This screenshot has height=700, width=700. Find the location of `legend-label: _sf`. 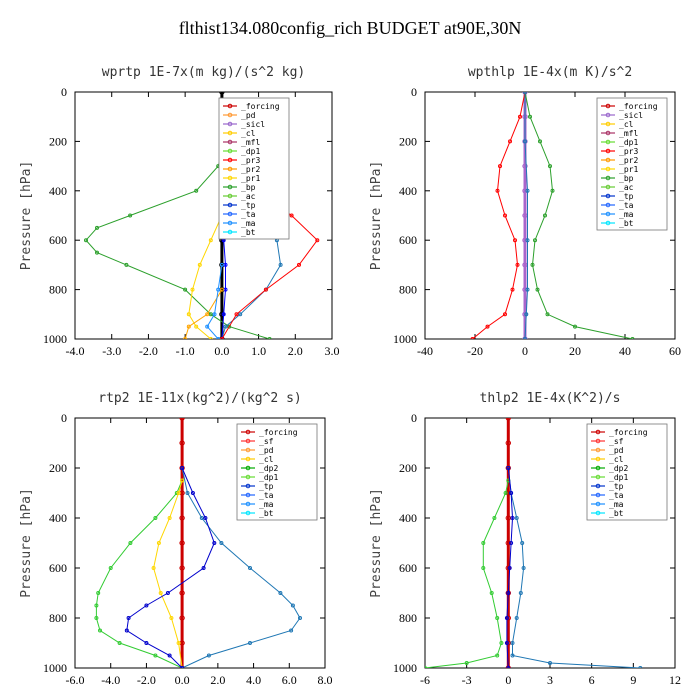

legend-label: _sf is located at coordinates (266, 441).